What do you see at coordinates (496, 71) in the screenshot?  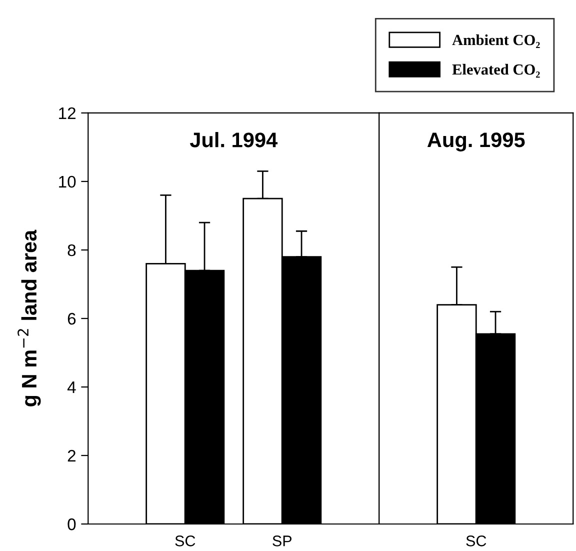 I see `legend-label: Elevated CO₂` at bounding box center [496, 71].